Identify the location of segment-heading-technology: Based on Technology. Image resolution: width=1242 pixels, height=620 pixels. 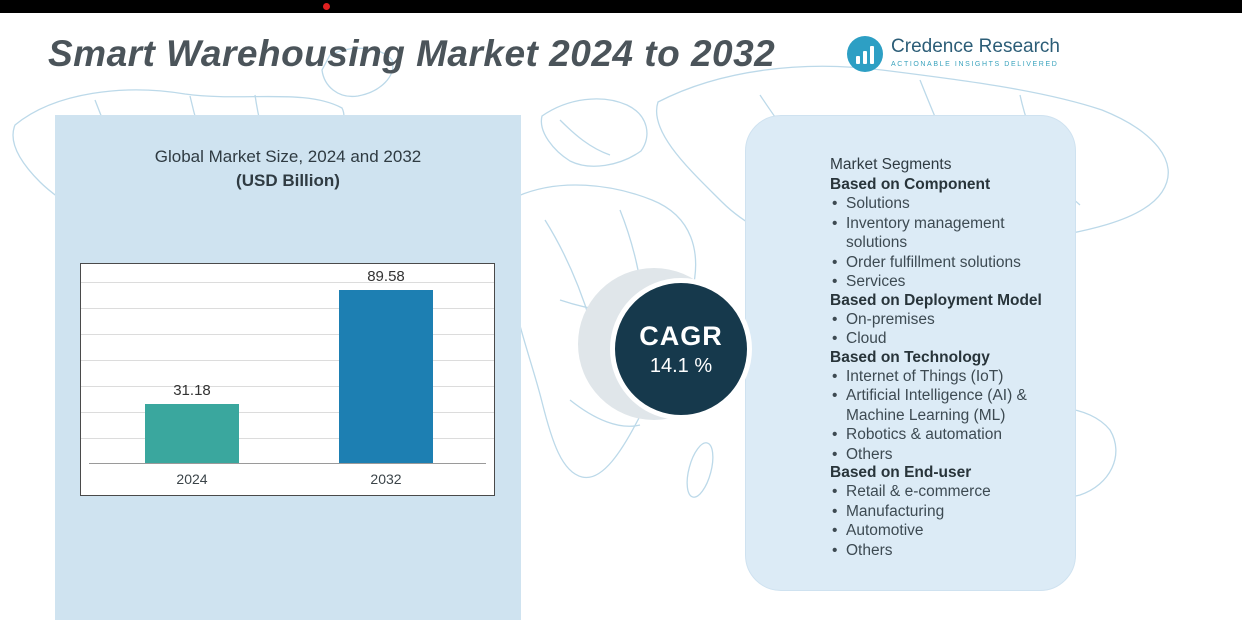
(910, 357).